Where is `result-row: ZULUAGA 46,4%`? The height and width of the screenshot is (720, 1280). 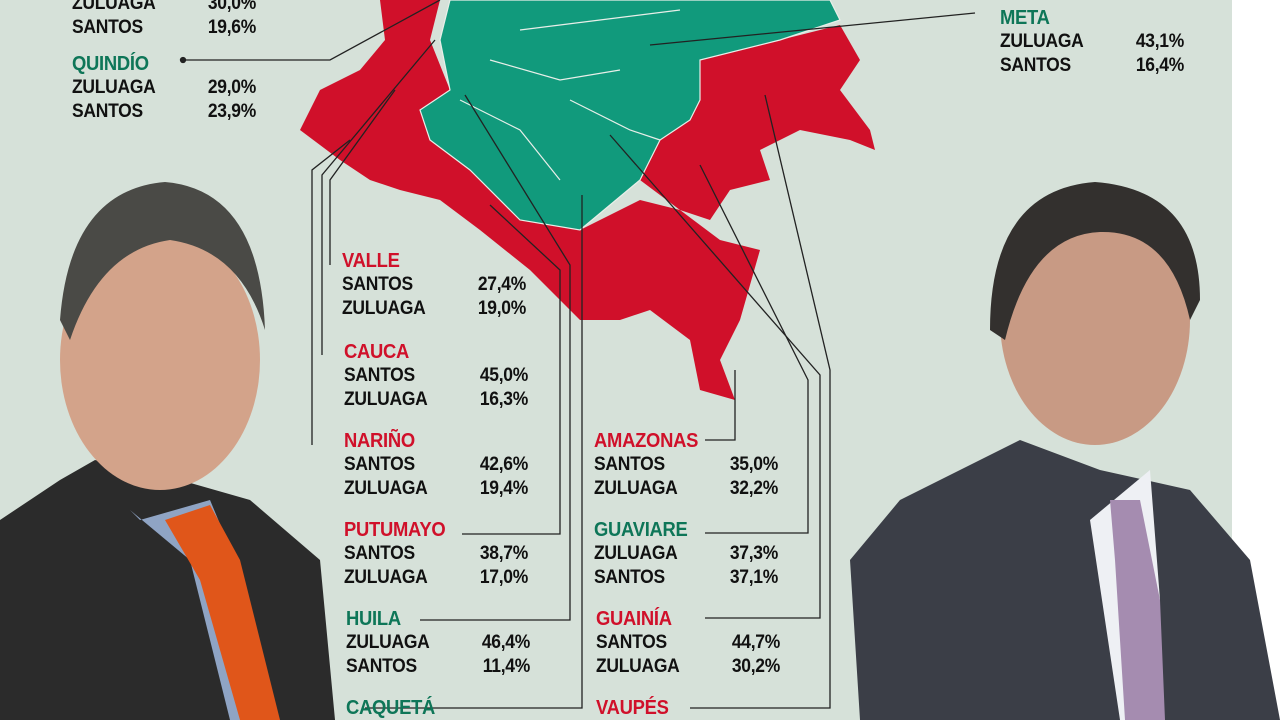 result-row: ZULUAGA 46,4% is located at coordinates (438, 643).